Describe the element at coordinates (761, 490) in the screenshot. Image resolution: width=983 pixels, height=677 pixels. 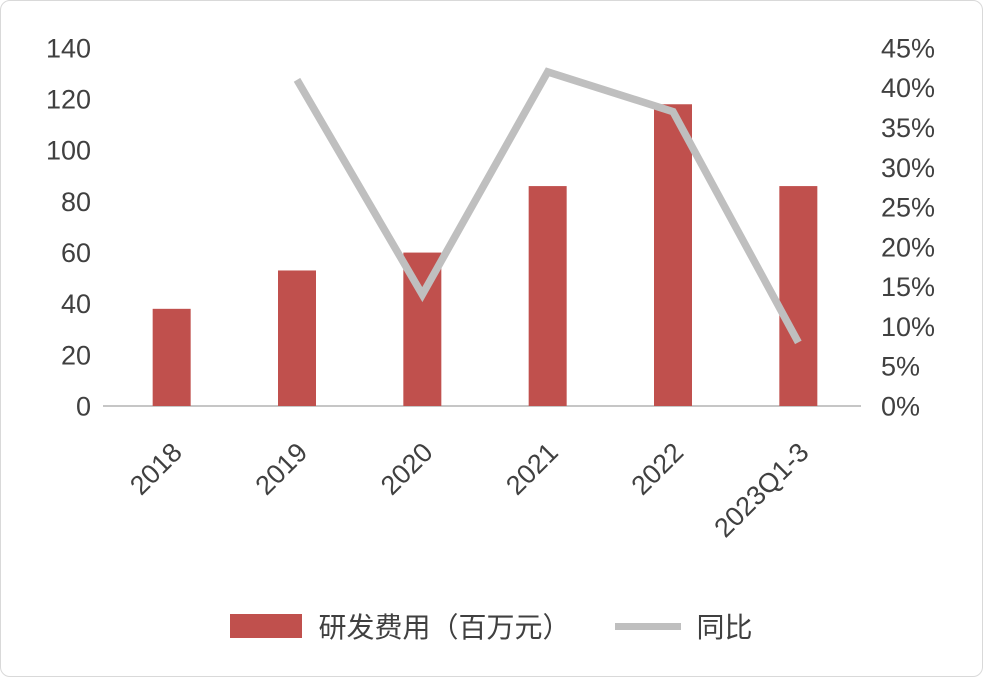
I see `x-axis-label-2023Q1-3: 2023Q1-3` at that location.